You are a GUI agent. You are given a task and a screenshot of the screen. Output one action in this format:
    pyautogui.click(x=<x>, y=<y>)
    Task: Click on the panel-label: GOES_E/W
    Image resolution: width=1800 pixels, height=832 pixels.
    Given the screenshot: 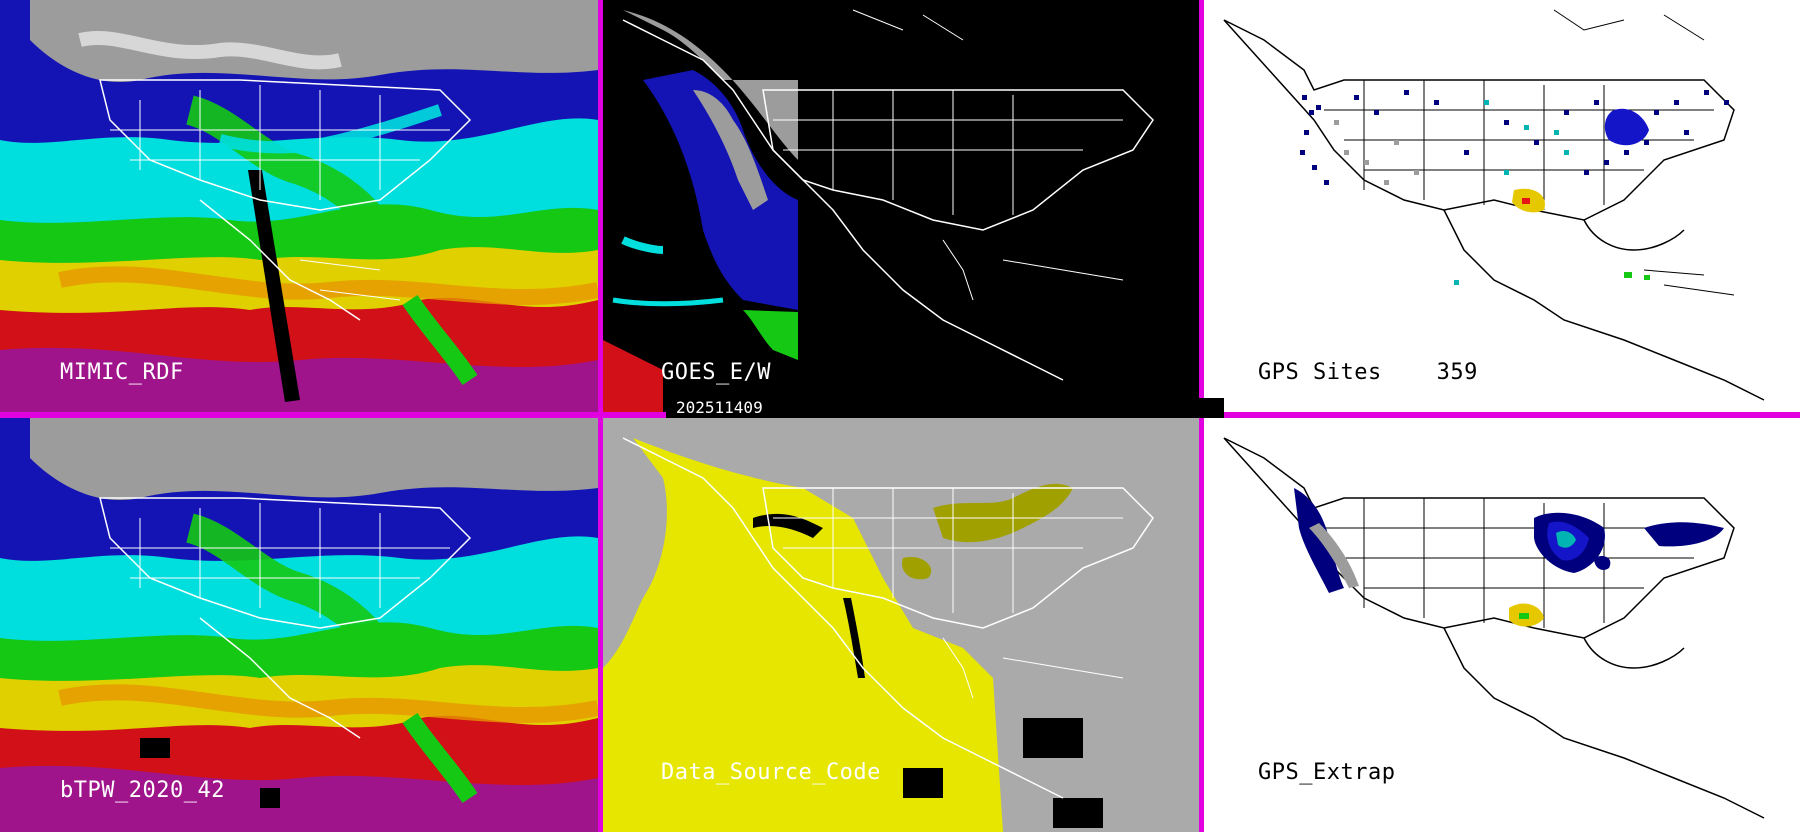 What is the action you would take?
    pyautogui.click(x=716, y=372)
    